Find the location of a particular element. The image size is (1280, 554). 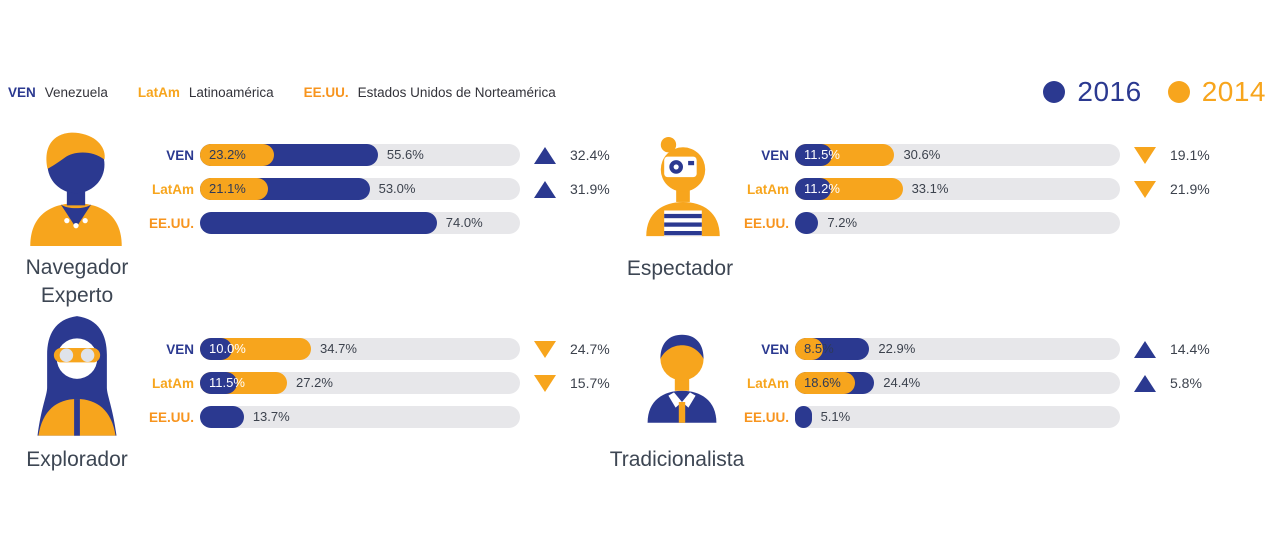

persona-title-tradicionalista: Tradicionalista is located at coordinates (677, 460).